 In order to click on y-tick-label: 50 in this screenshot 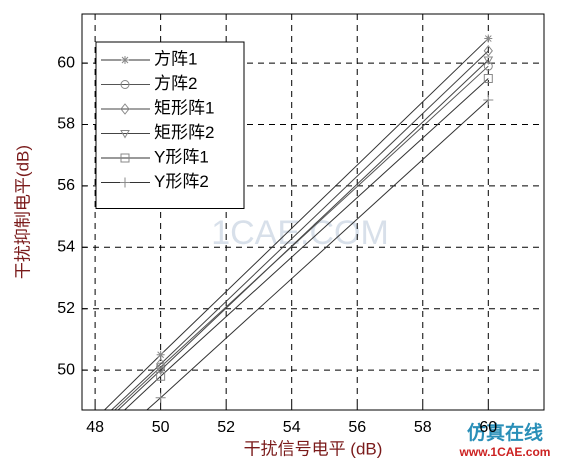, I will do `click(66, 369)`.